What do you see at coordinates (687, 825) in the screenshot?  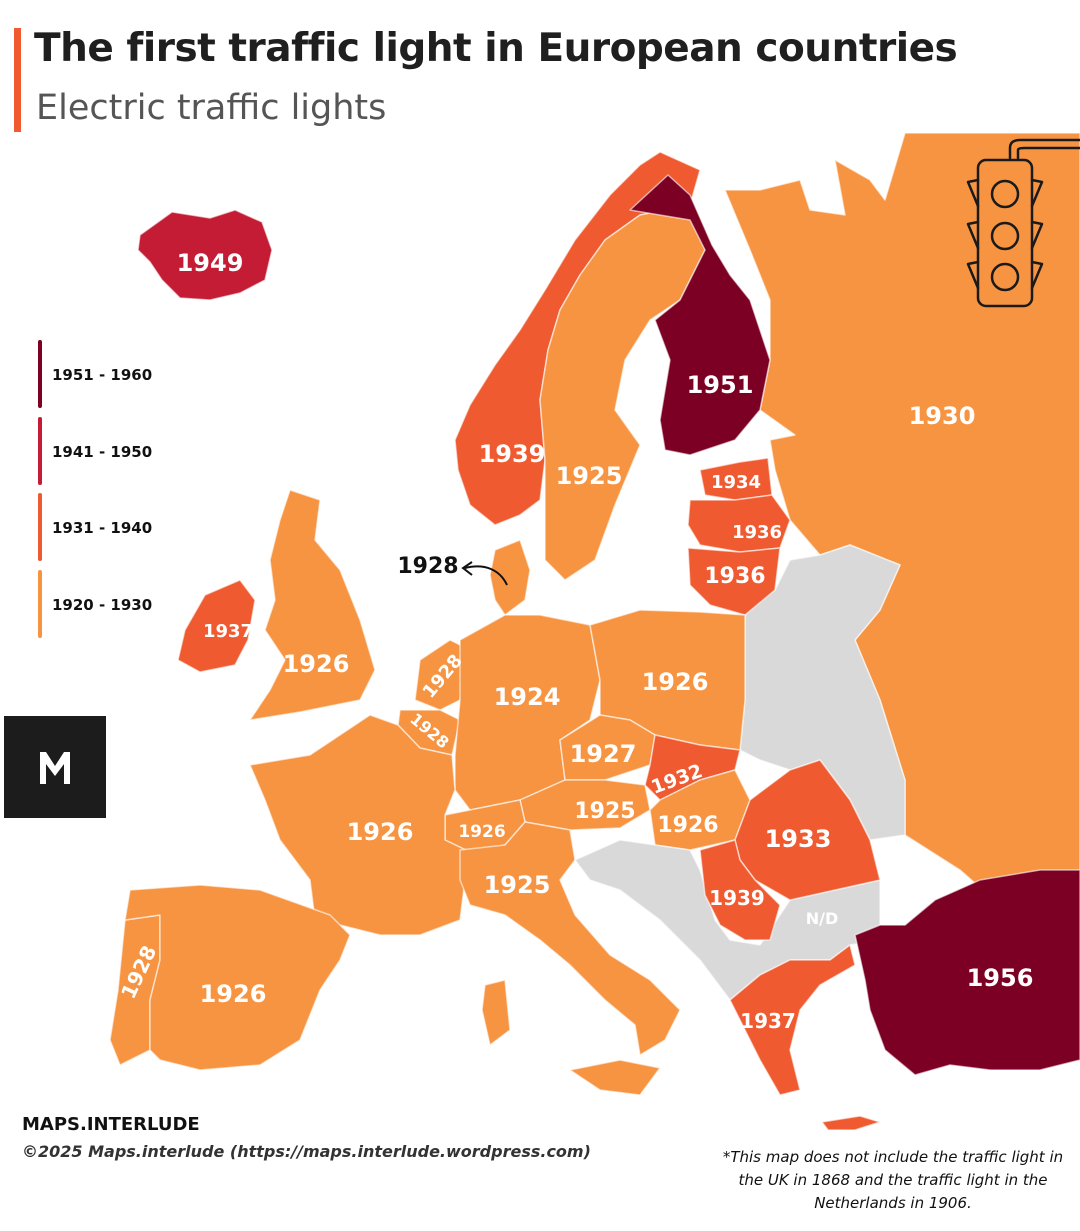 I see `label-hungary: 1926` at bounding box center [687, 825].